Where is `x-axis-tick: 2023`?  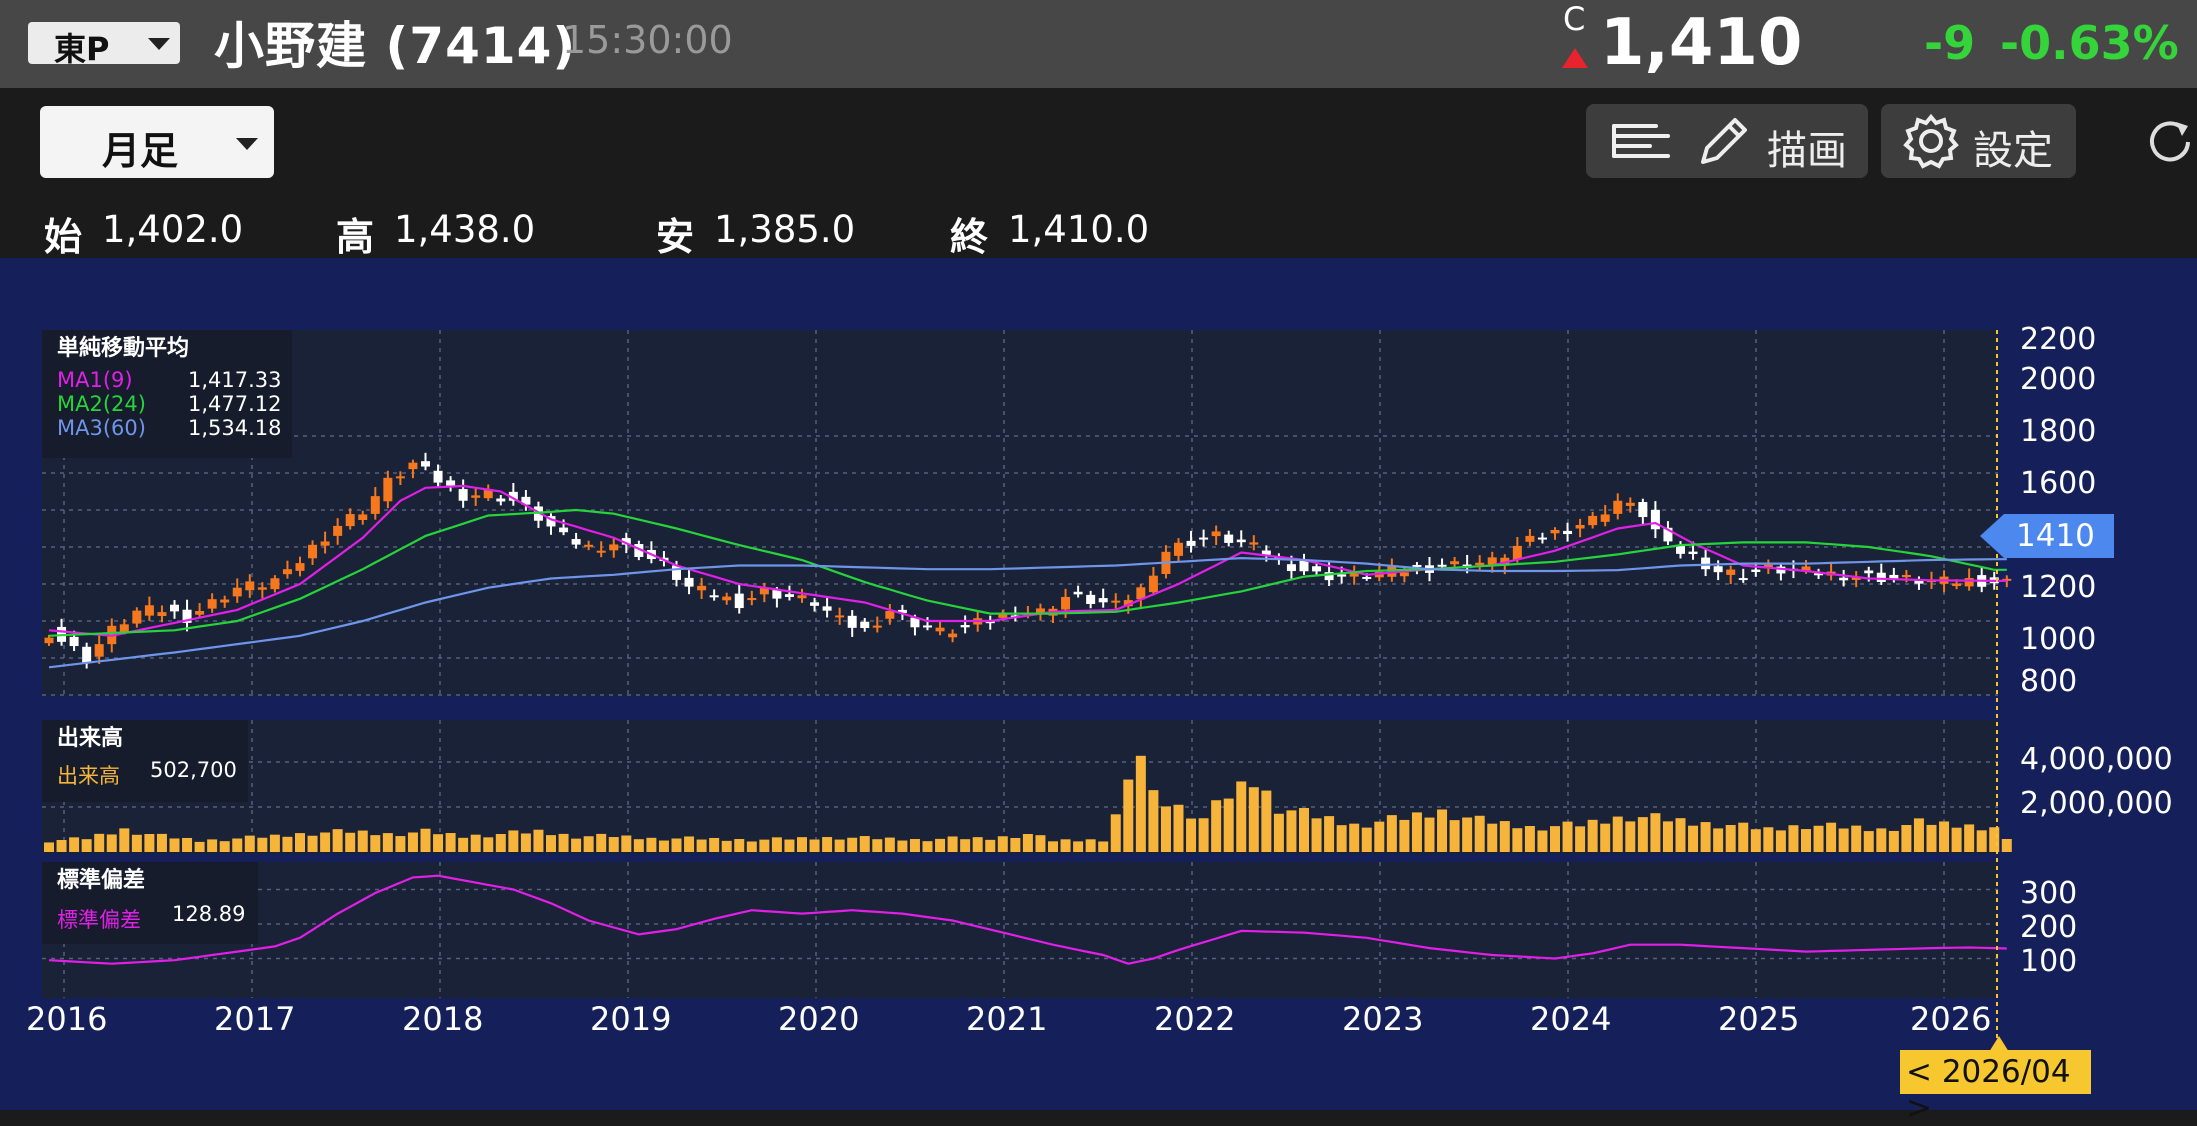 x-axis-tick: 2023 is located at coordinates (1383, 1019).